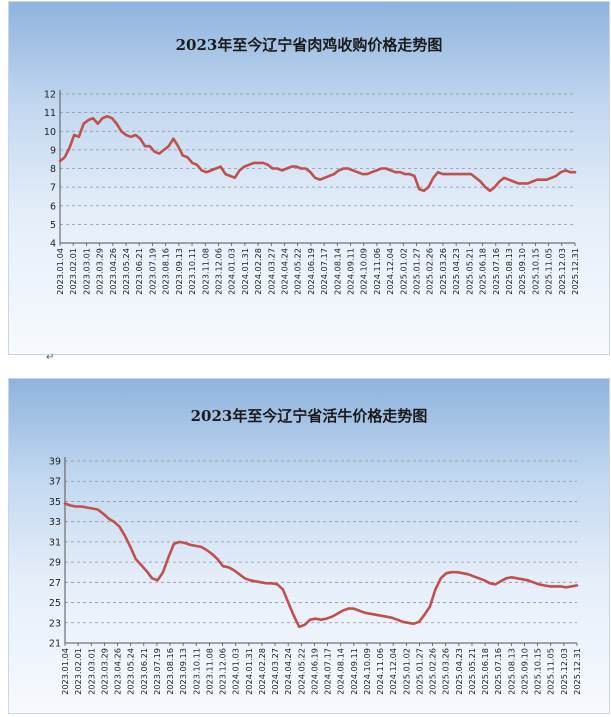  I want to click on y-tick-label: 6, so click(53, 206).